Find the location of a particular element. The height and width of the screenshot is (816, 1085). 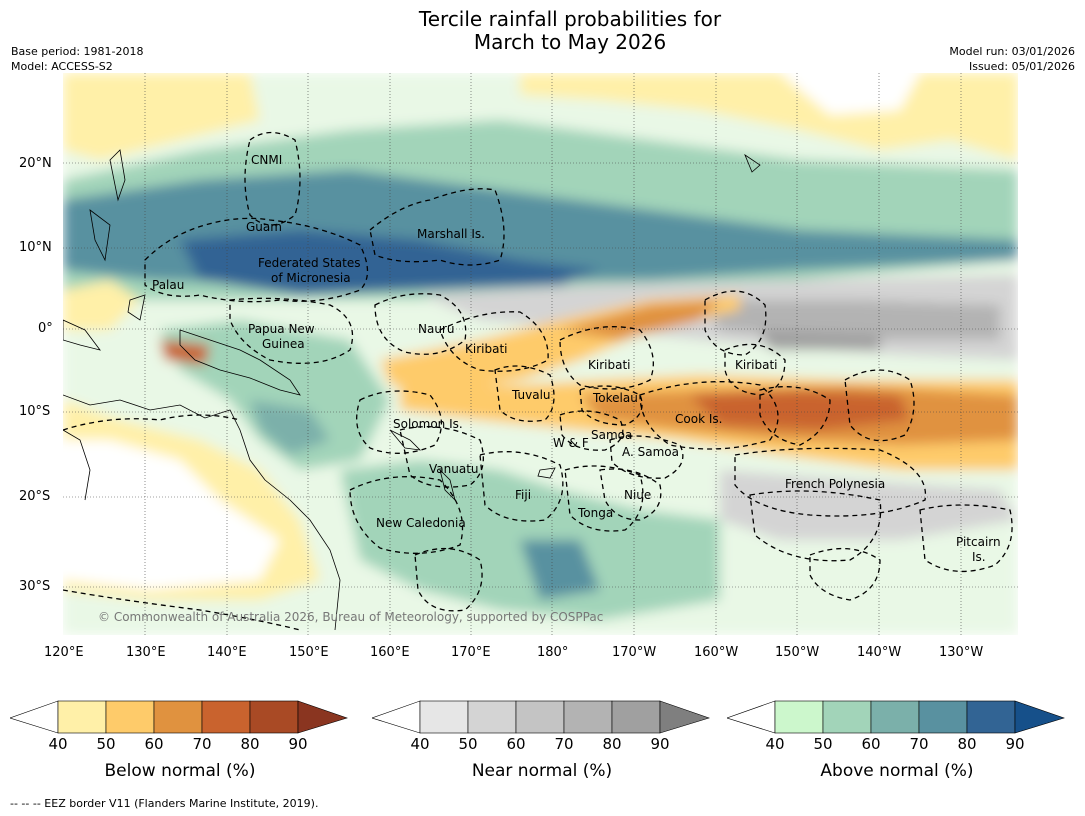

region-label: W & F is located at coordinates (571, 443).